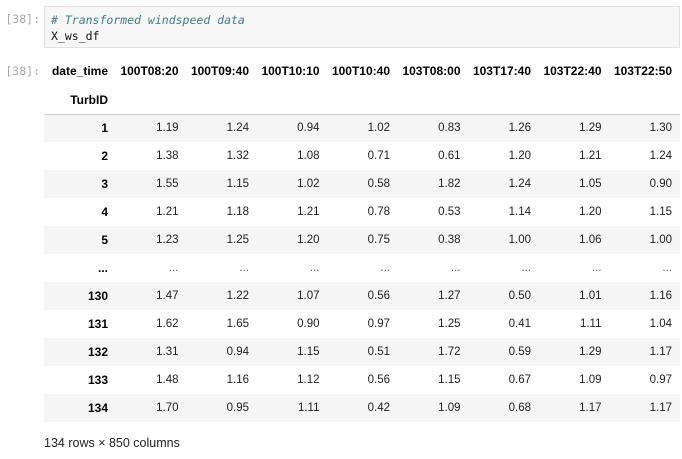 The image size is (682, 459). Describe the element at coordinates (501, 71) in the screenshot. I see `column-header: 103T17:40` at that location.